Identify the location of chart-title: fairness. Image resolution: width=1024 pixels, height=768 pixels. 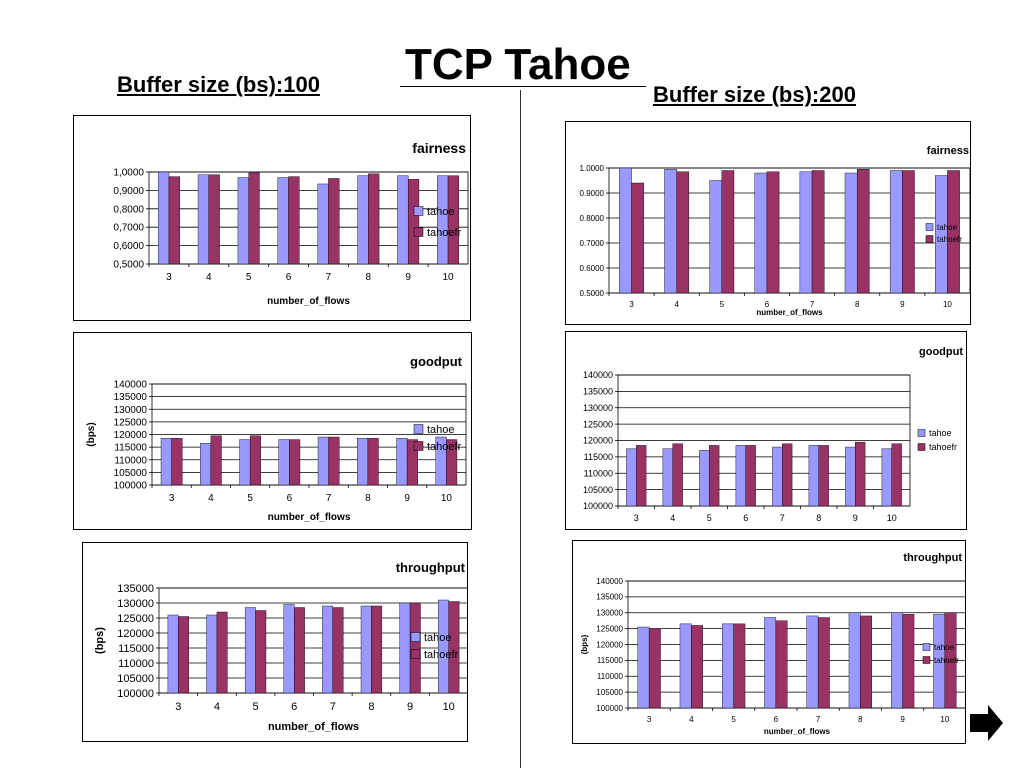
(439, 148).